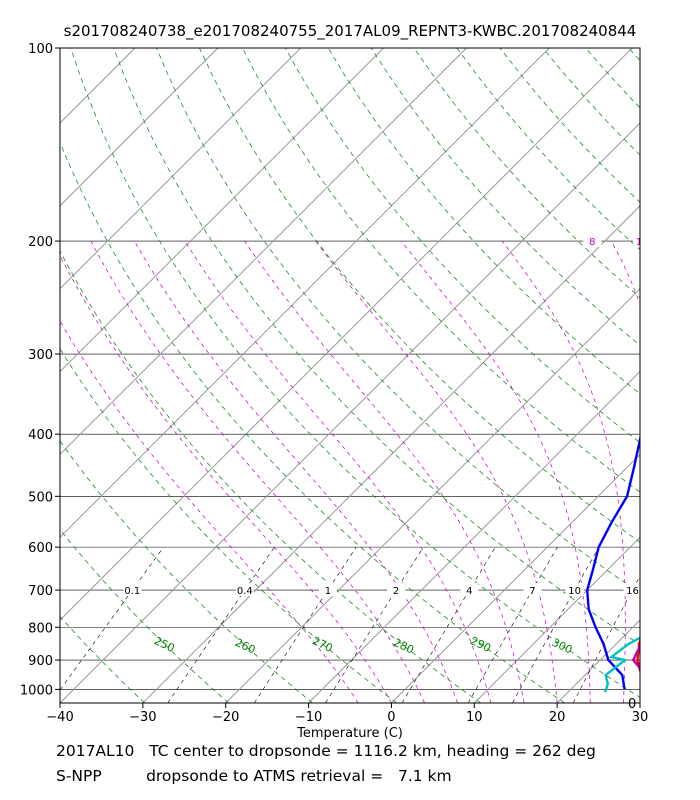 This screenshot has height=800, width=700. What do you see at coordinates (480, 644) in the screenshot?
I see `dry-adiabat-label: 290` at bounding box center [480, 644].